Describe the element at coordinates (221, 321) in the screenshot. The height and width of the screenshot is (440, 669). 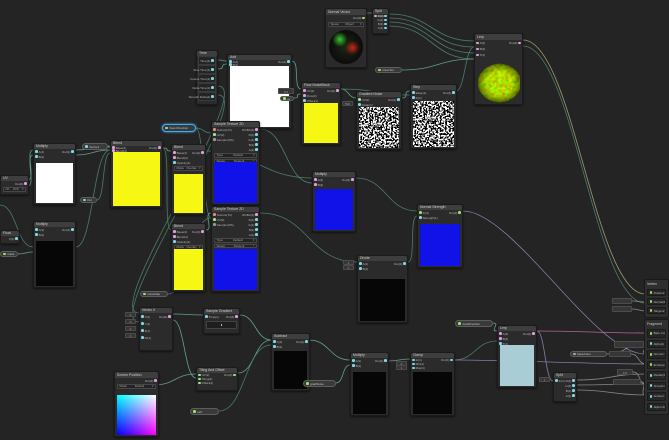
I see `node-sample-gradient: Sample Gradient Time(1) Out(4)` at that location.